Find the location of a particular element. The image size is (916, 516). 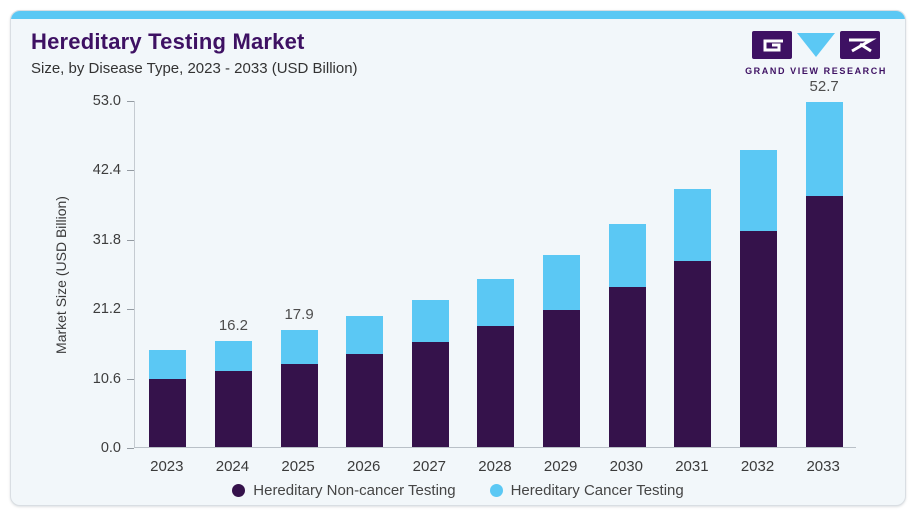

bar-segment-cancer-2033 is located at coordinates (824, 149).